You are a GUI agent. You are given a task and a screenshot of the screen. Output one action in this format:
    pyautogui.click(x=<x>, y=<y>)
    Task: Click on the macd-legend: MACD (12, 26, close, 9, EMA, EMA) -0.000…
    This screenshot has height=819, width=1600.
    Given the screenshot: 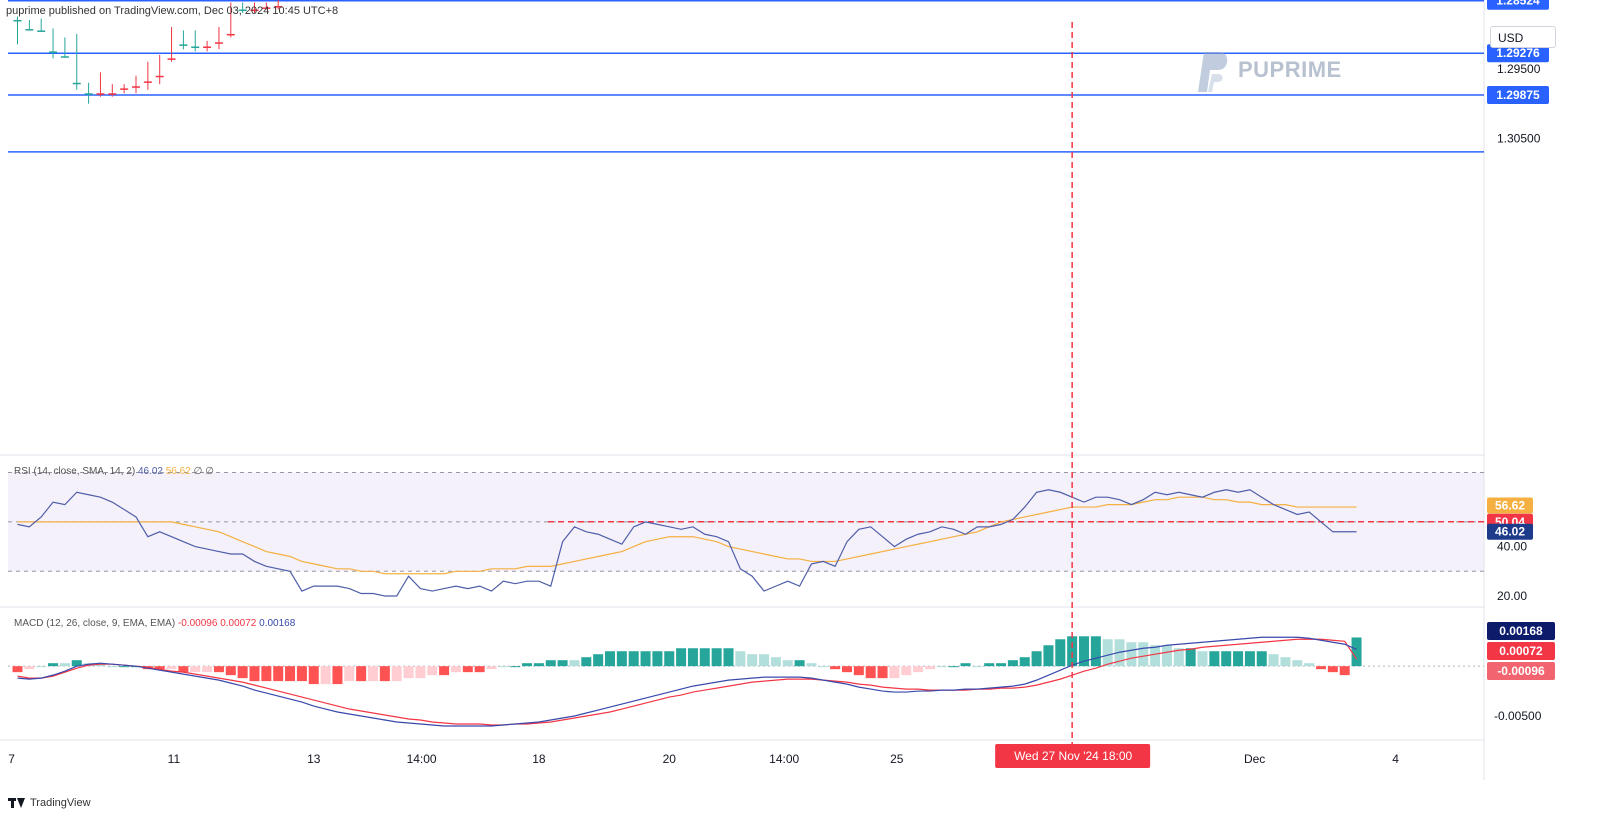 What is the action you would take?
    pyautogui.click(x=155, y=623)
    